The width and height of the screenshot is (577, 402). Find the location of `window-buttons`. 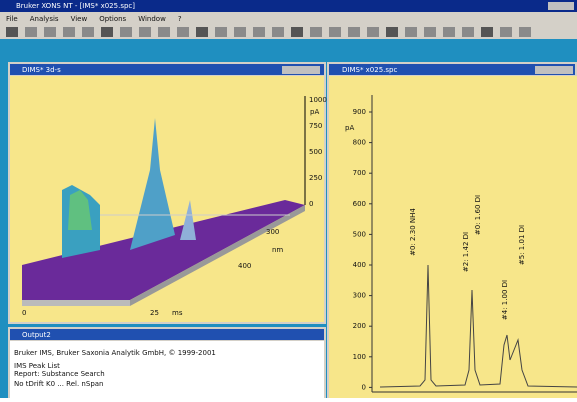

window-buttons is located at coordinates (561, 6).